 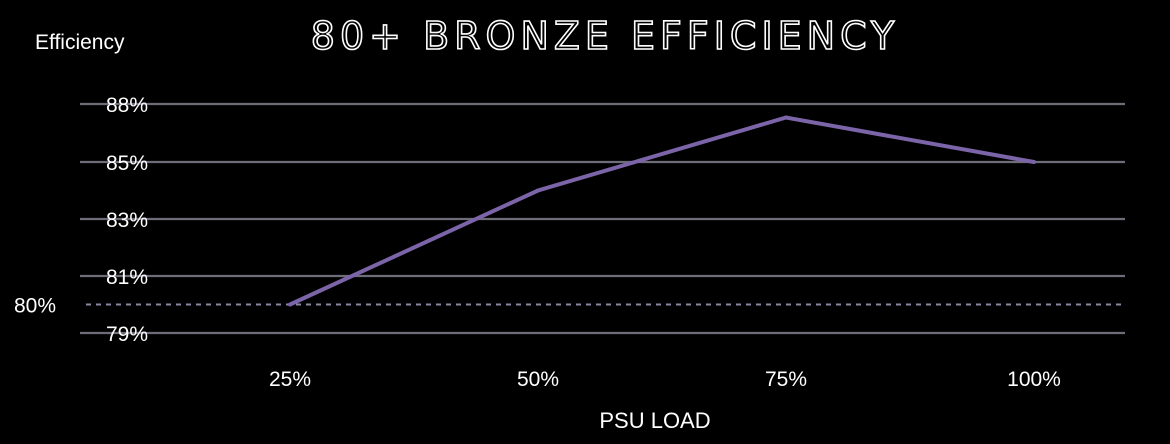 What do you see at coordinates (35, 306) in the screenshot?
I see `reference-line-label: 80%` at bounding box center [35, 306].